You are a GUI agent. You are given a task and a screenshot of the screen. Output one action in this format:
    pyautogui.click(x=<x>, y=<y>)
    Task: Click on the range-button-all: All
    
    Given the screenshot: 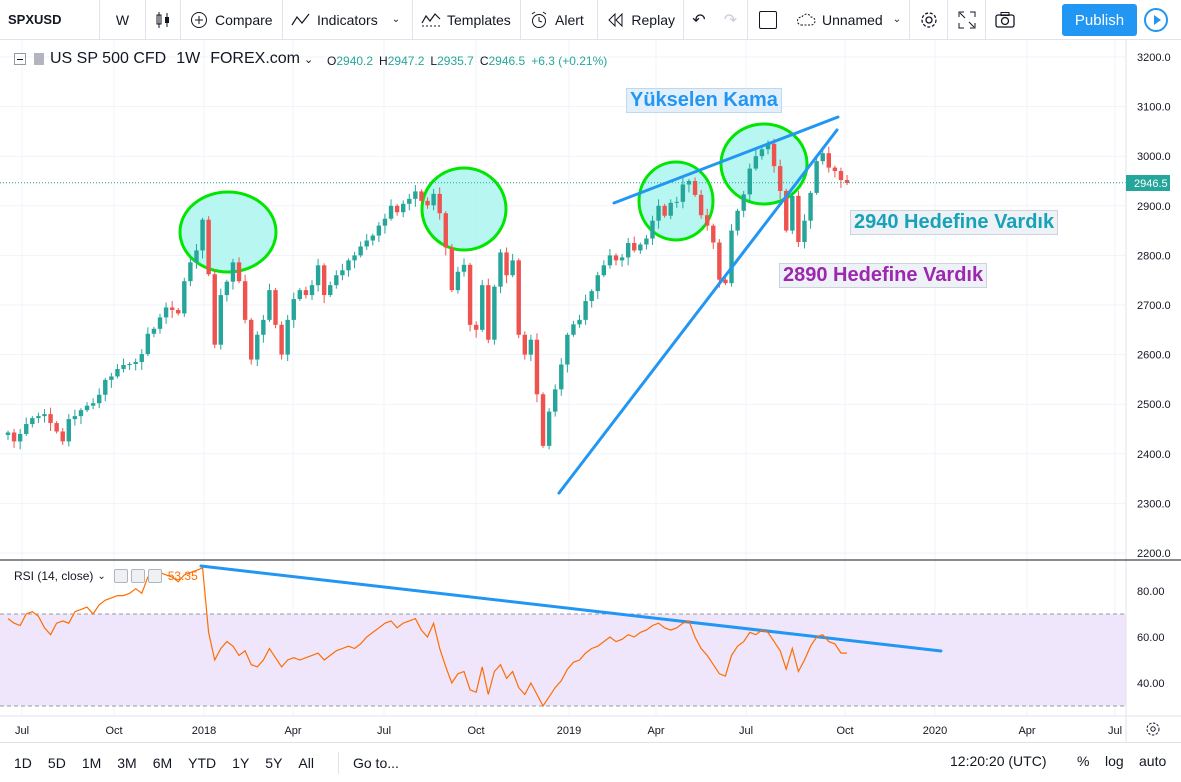 What is the action you would take?
    pyautogui.click(x=306, y=762)
    